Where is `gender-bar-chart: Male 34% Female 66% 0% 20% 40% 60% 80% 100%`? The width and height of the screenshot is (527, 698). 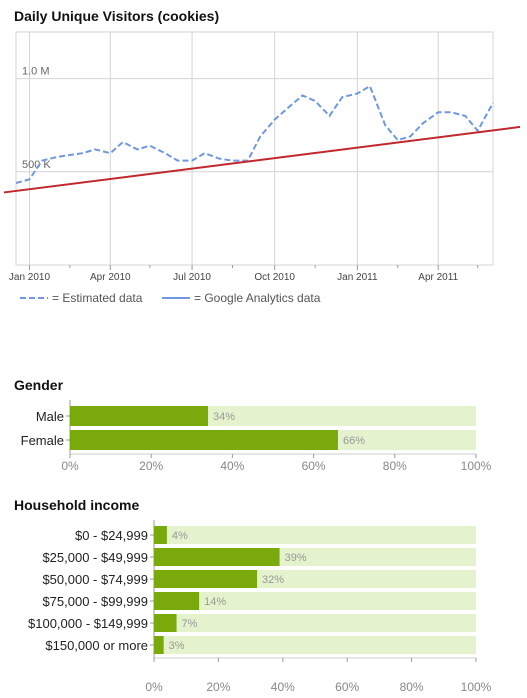
gender-bar-chart: Male 34% Female 66% 0% 20% 40% 60% 80% 100% is located at coordinates (256, 436).